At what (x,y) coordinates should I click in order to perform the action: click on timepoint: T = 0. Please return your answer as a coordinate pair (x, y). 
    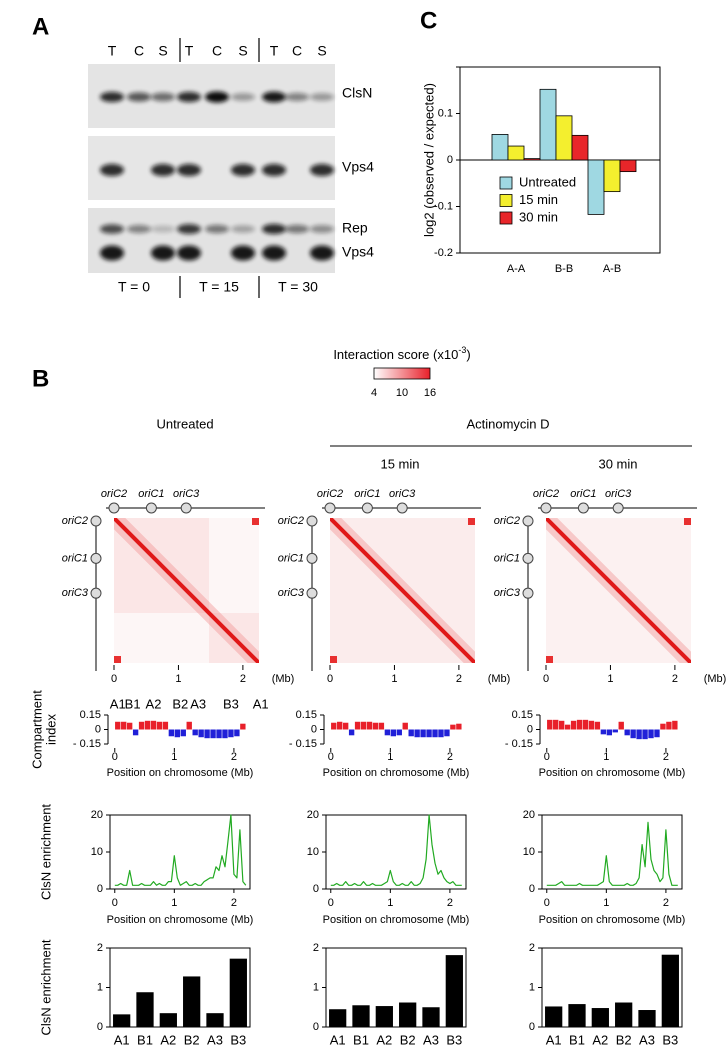
    Looking at the image, I should click on (134, 287).